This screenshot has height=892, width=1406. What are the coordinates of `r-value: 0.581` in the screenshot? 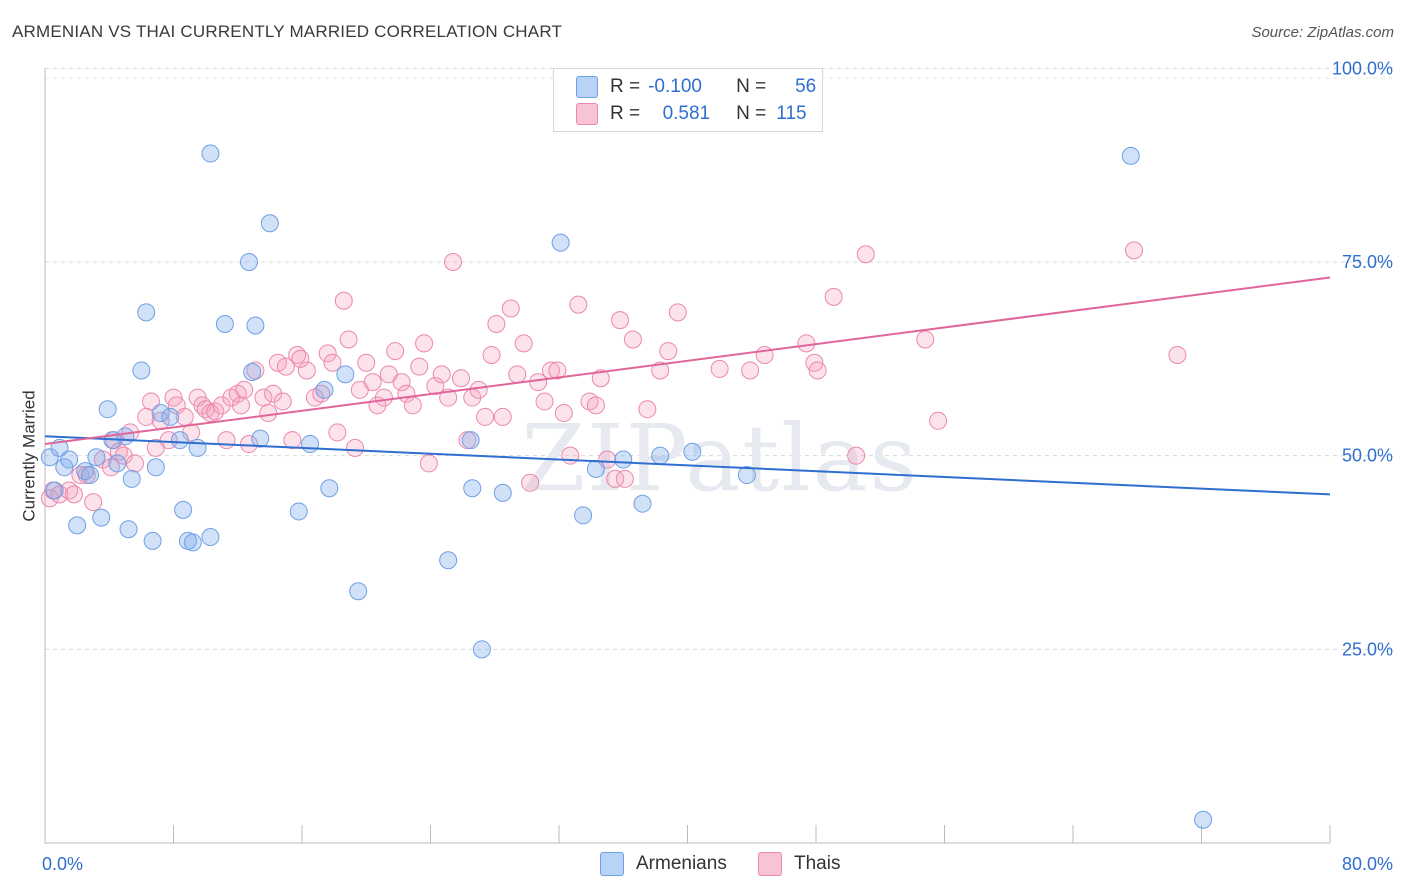 It's located at (686, 113).